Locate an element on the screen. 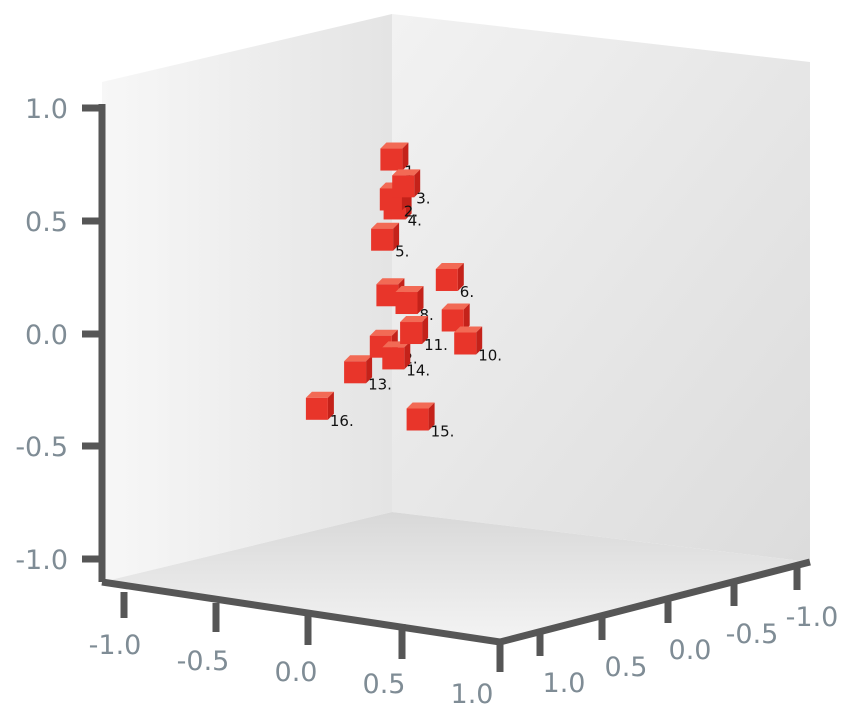  y-tick-label: 0.0 is located at coordinates (690, 650).